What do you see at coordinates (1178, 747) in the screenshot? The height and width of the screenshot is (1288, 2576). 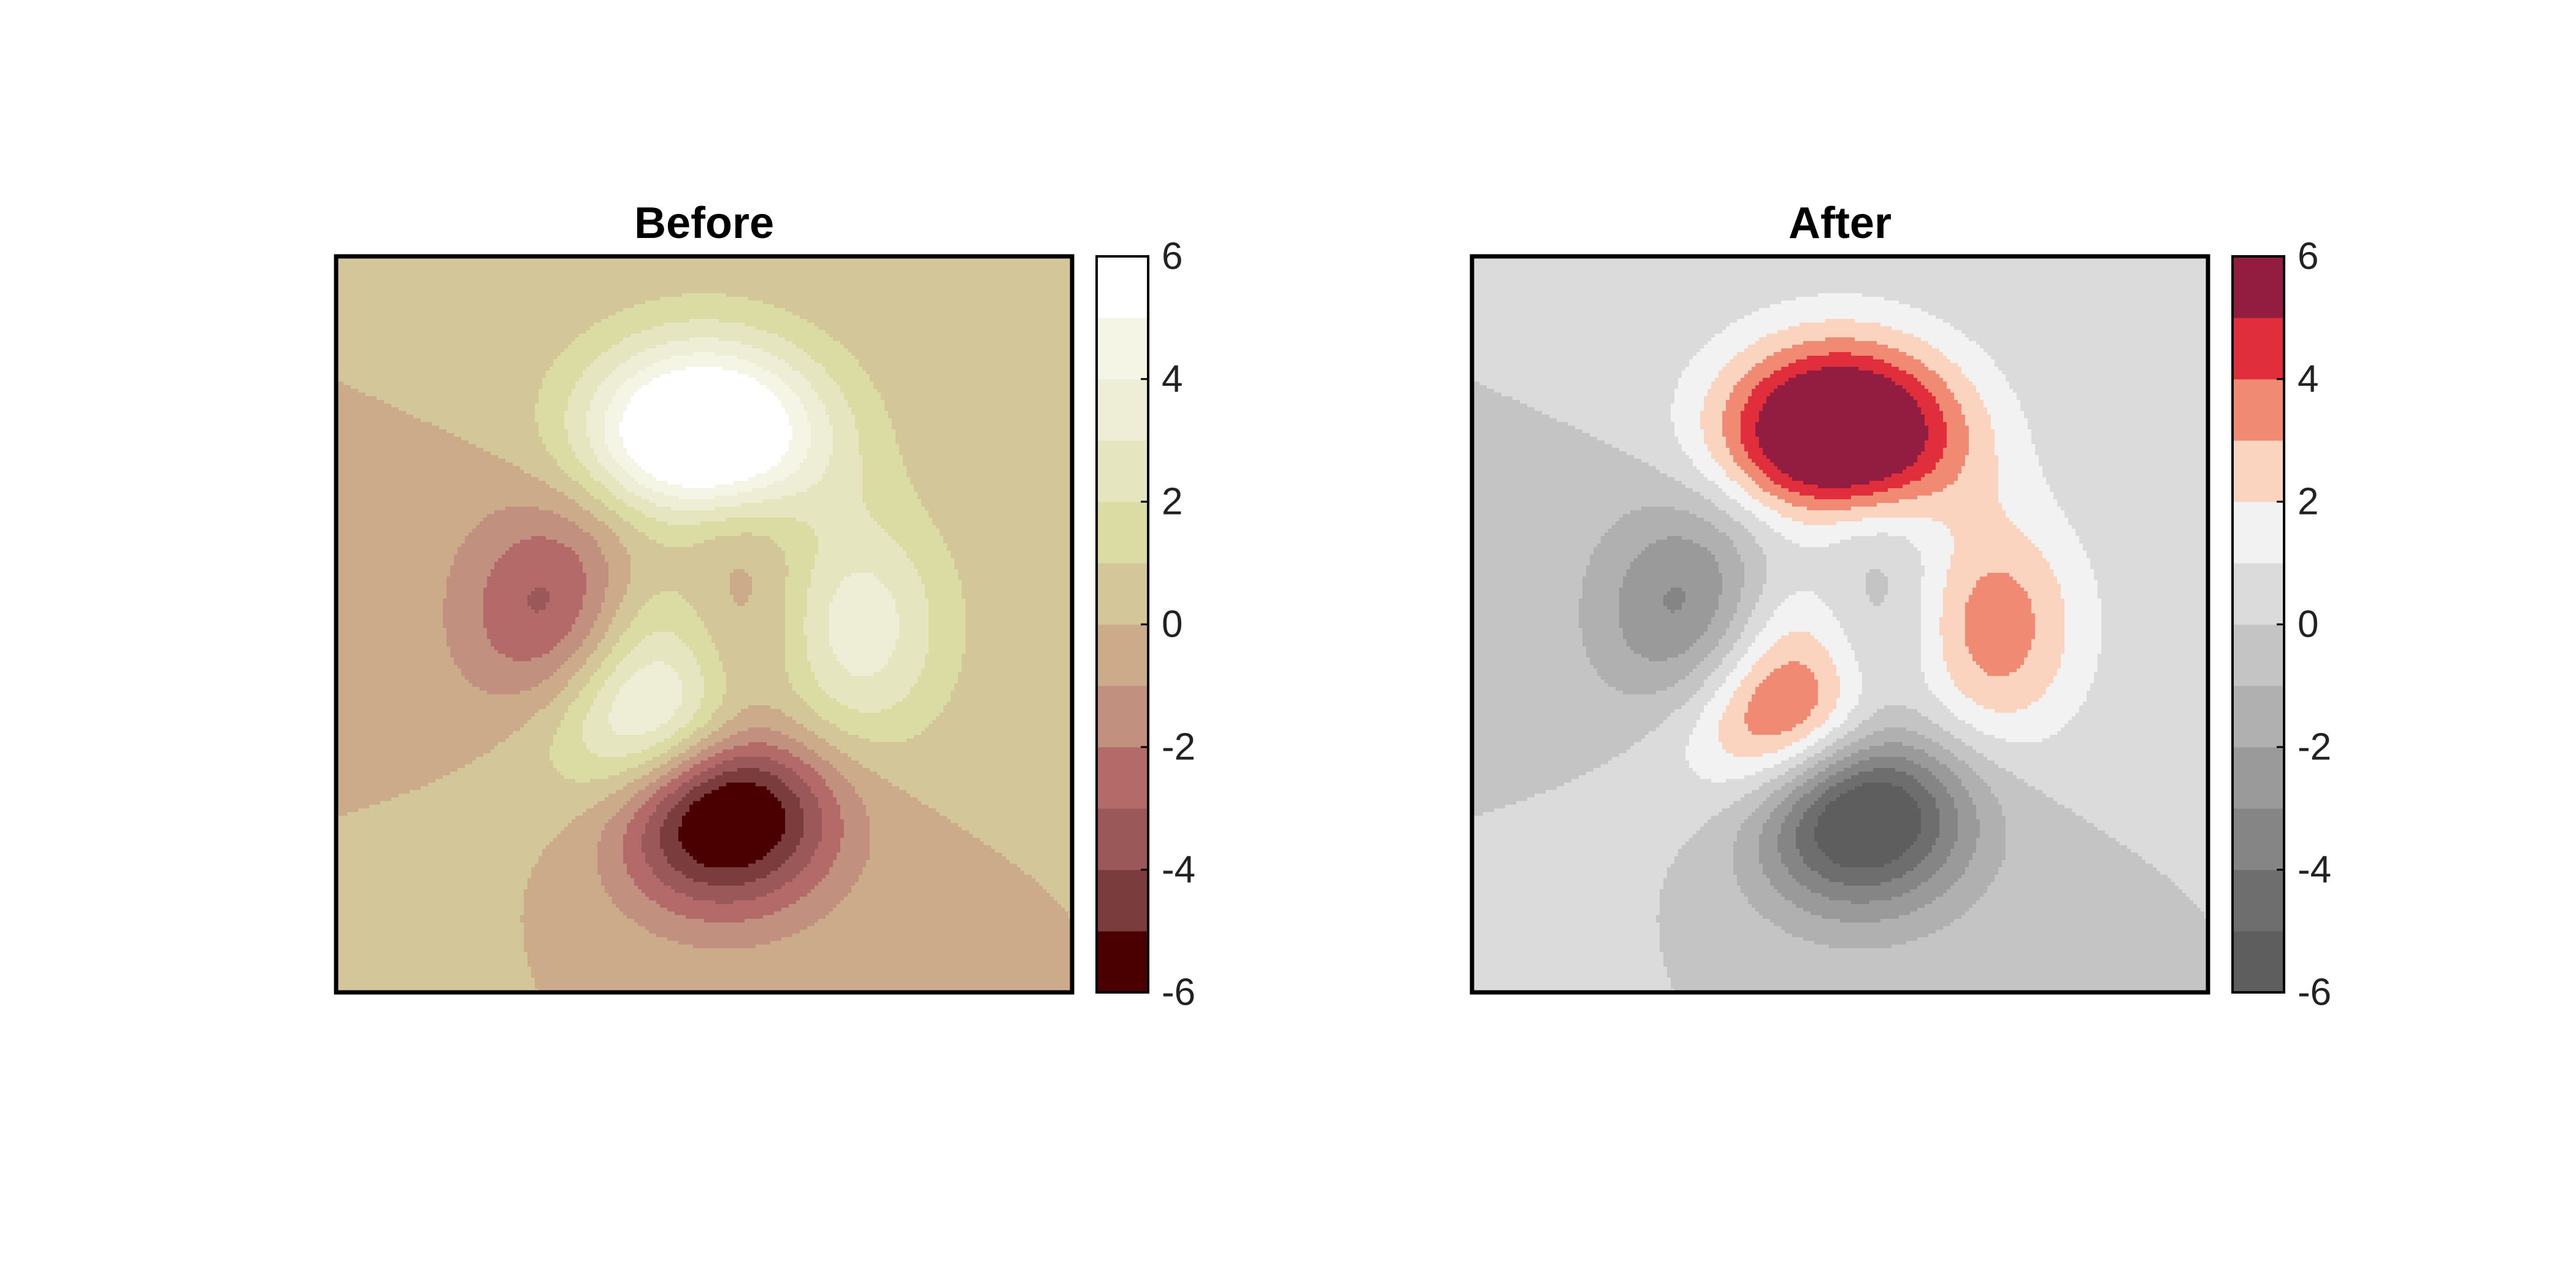 I see `colorbar-tick-label: -2` at bounding box center [1178, 747].